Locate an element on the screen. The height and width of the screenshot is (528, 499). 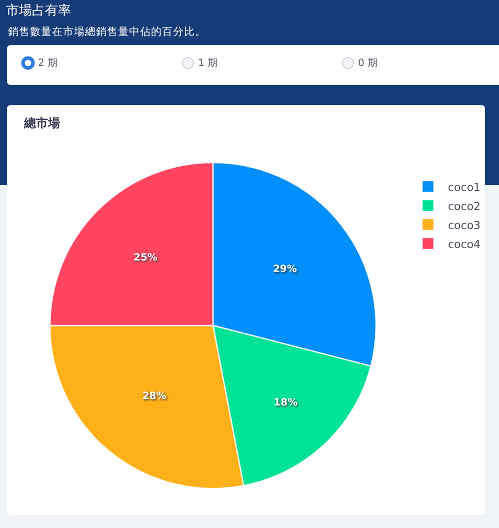
data-label: 25% is located at coordinates (146, 258).